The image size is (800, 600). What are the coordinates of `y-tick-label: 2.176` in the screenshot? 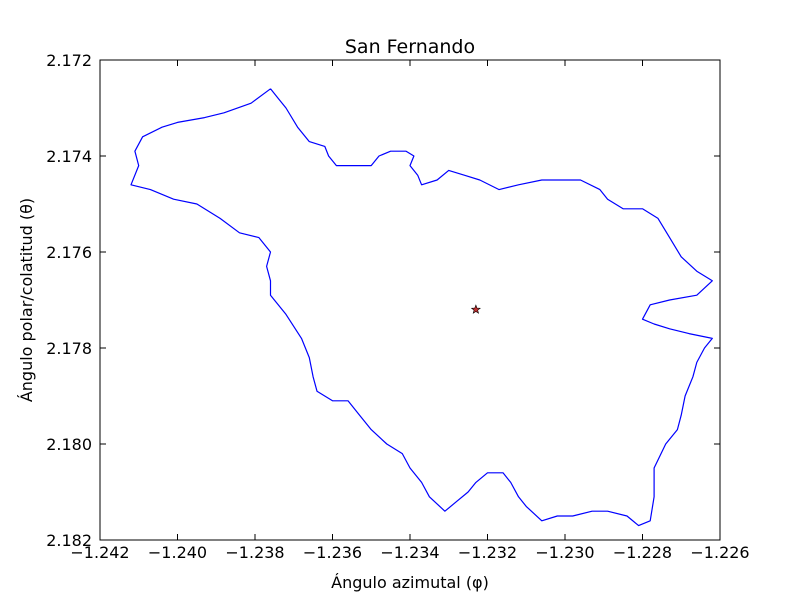 It's located at (69, 252).